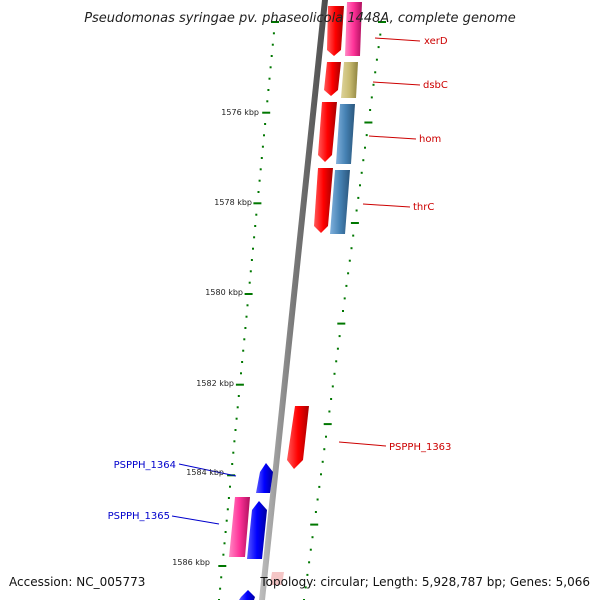  I want to click on gene-label-dsbc: dsbC, so click(435, 85).